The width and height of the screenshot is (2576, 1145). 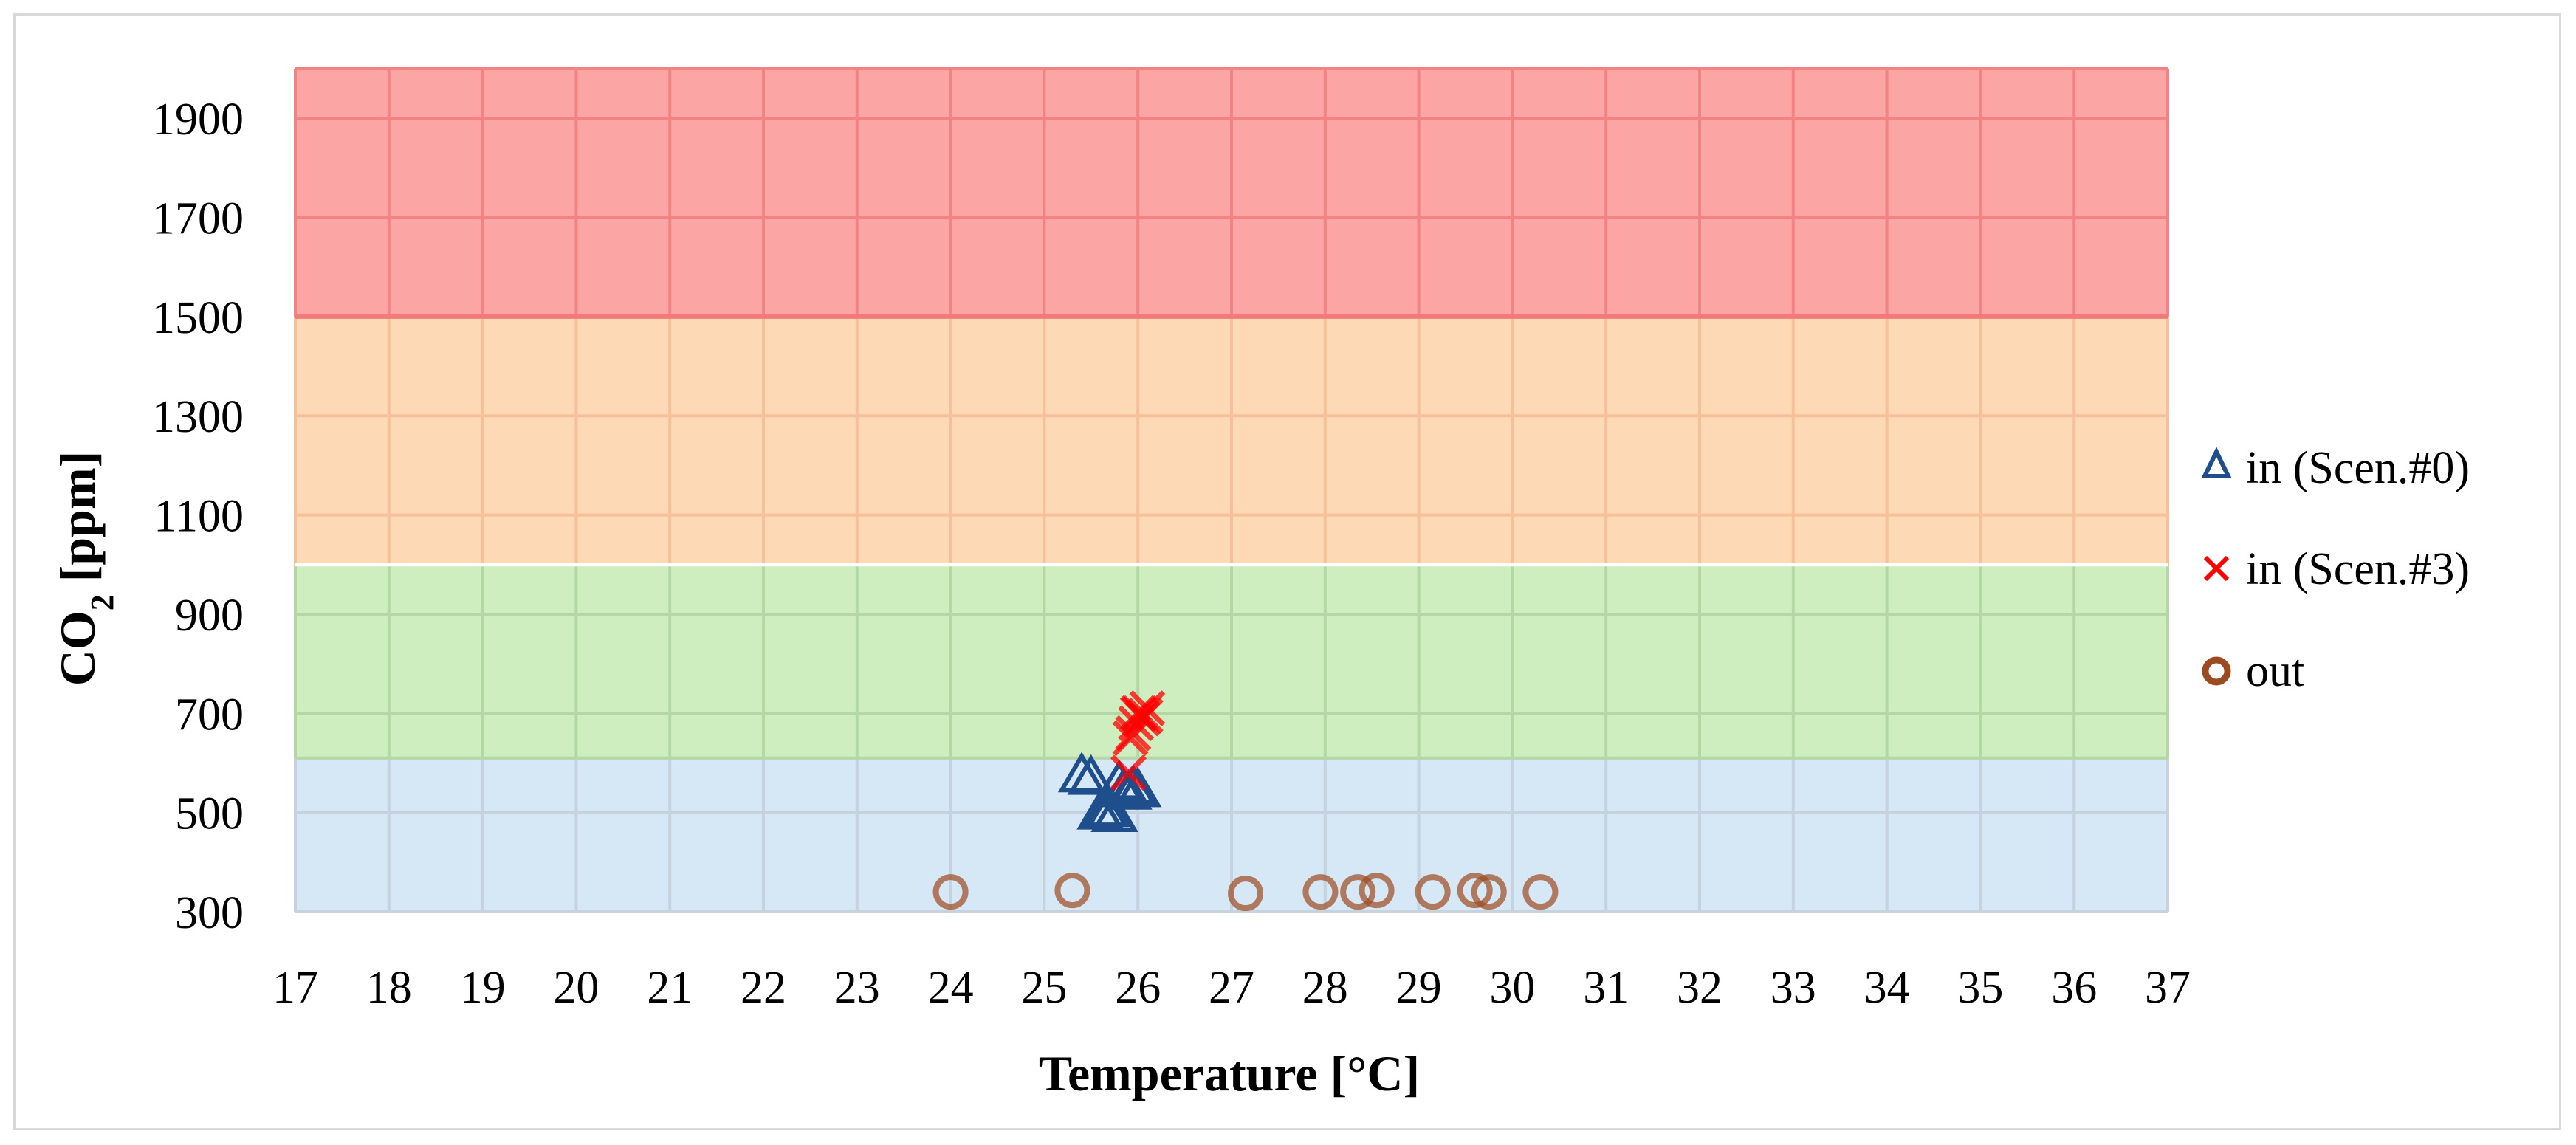 What do you see at coordinates (1229, 1073) in the screenshot?
I see `x-axis-title: Temperature [°C]` at bounding box center [1229, 1073].